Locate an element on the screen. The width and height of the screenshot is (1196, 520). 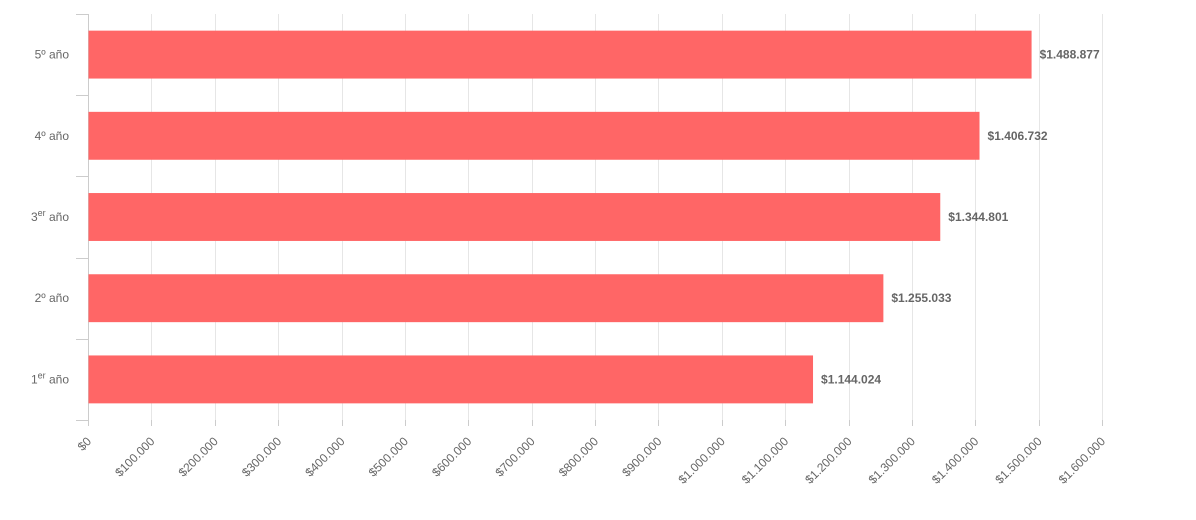
y-tick-label-4: 4º año is located at coordinates (52, 136).